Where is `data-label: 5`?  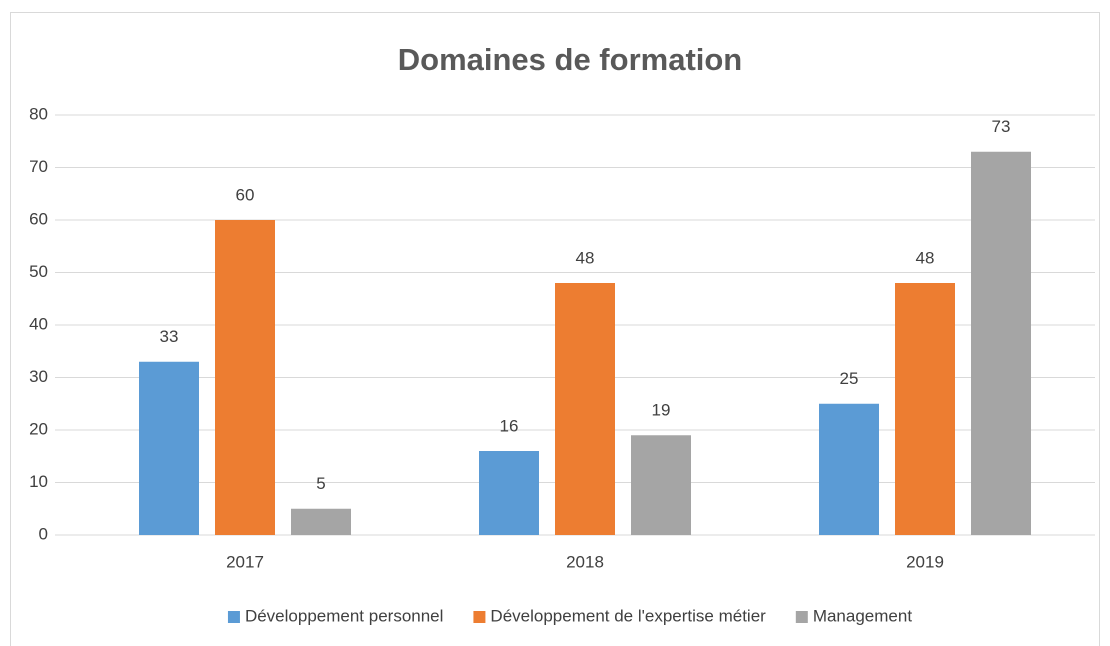
data-label: 5 is located at coordinates (320, 483).